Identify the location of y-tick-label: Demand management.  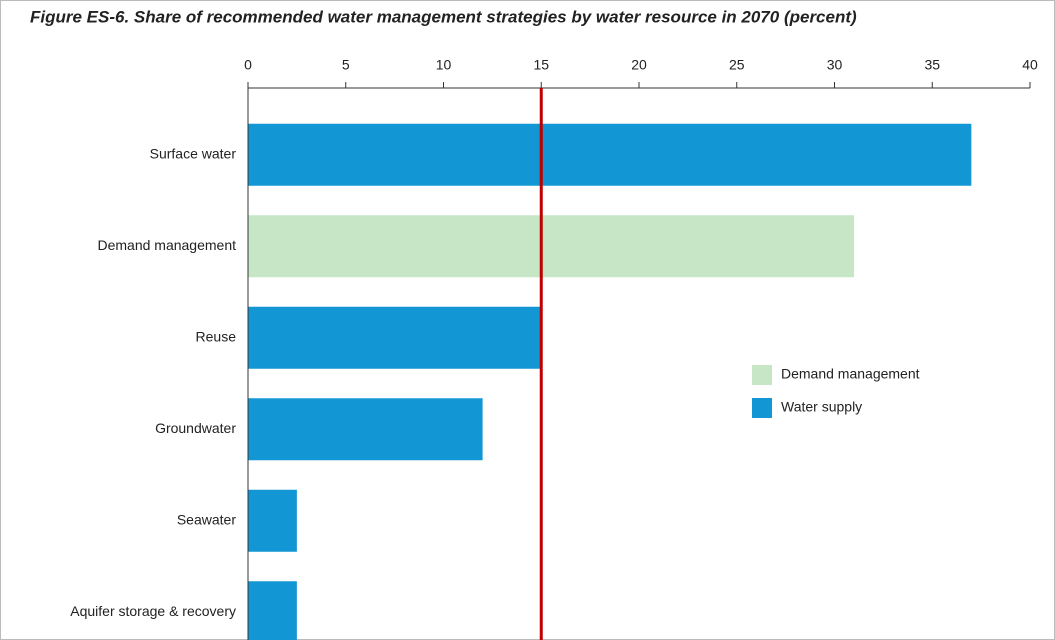
(166, 245).